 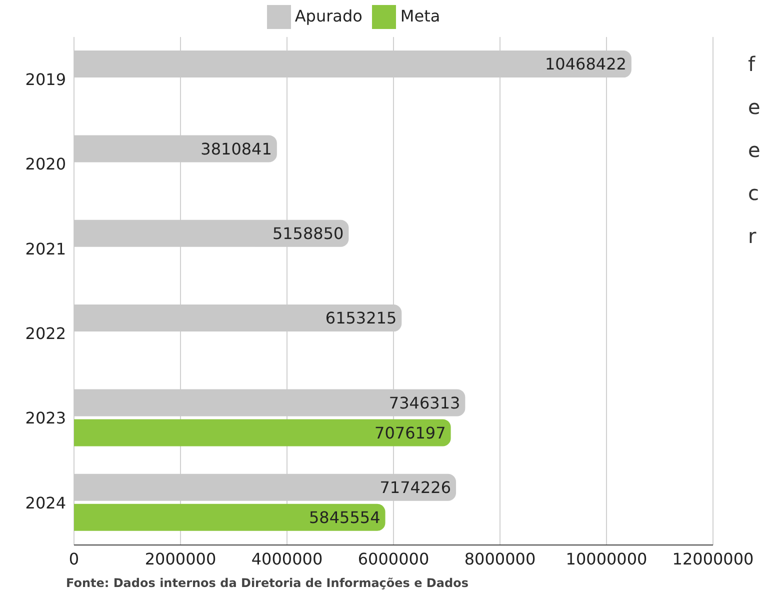 What do you see at coordinates (267, 583) in the screenshot?
I see `source-note: Fonte: Dados internos da Diretoria de Informações e Dados` at bounding box center [267, 583].